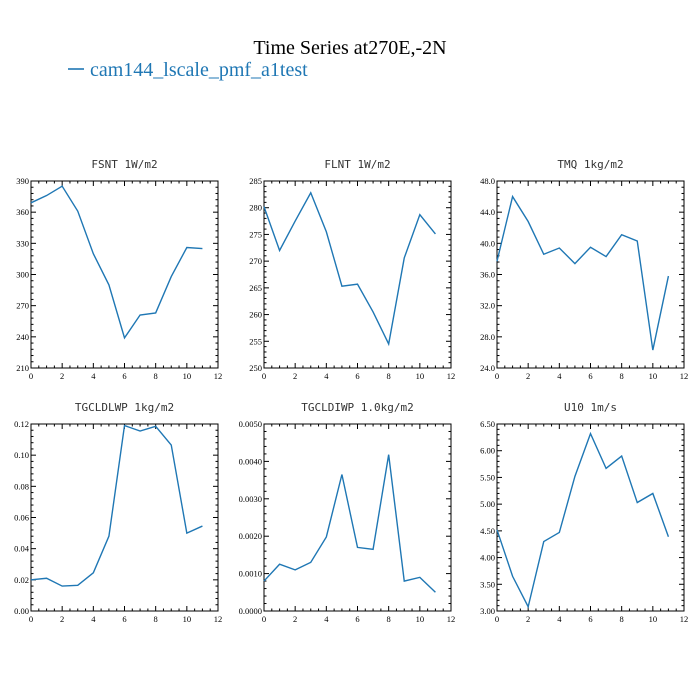 The image size is (700, 700). Describe the element at coordinates (22, 549) in the screenshot. I see `y-tick-label: 0.04` at that location.